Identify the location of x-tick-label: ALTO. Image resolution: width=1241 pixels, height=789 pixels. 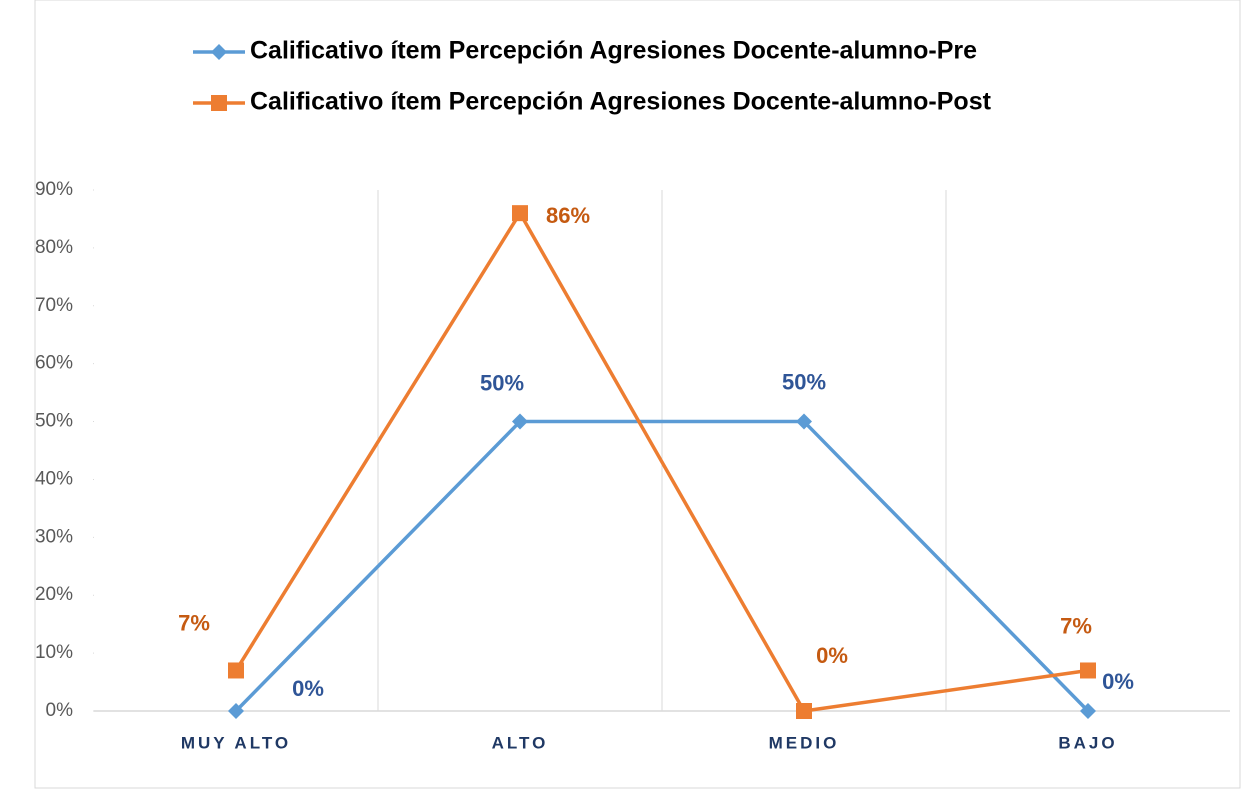
(520, 742).